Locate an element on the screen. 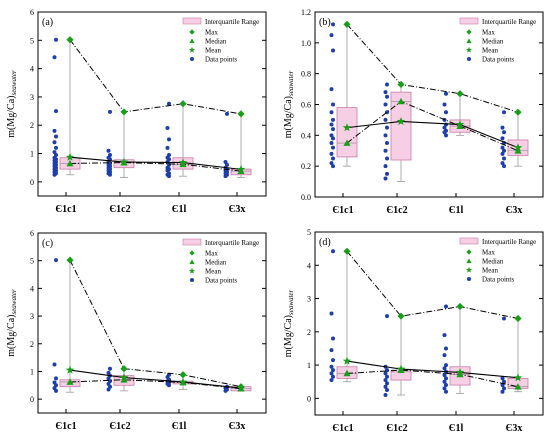  legend-points-label: Data points is located at coordinates (498, 60).